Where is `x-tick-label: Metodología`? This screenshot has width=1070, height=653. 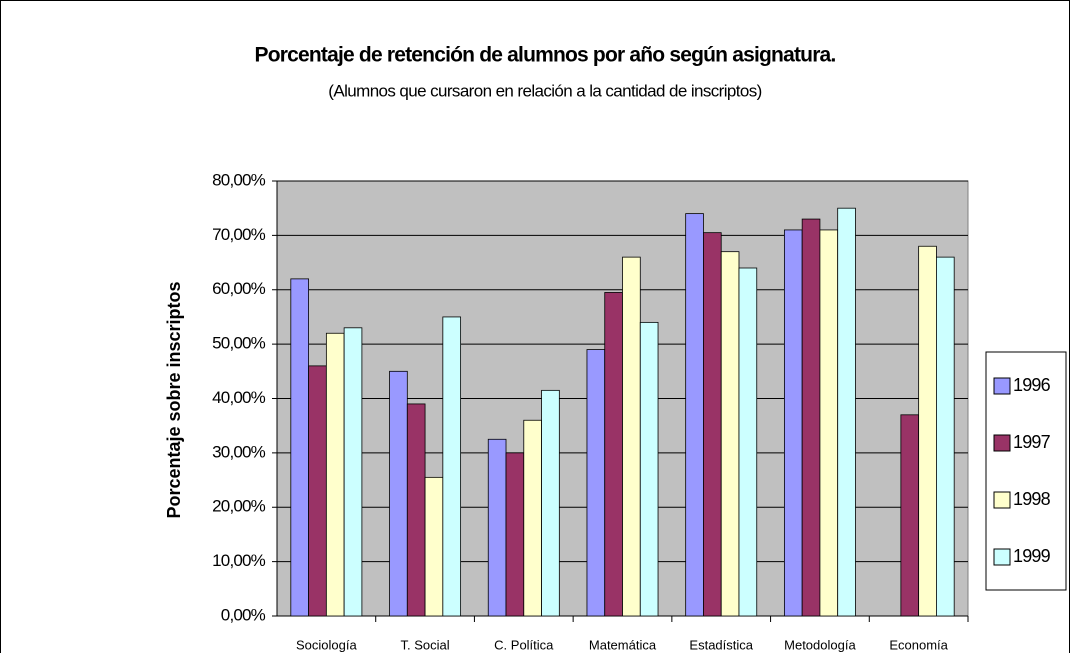 x-tick-label: Metodología is located at coordinates (820, 644).